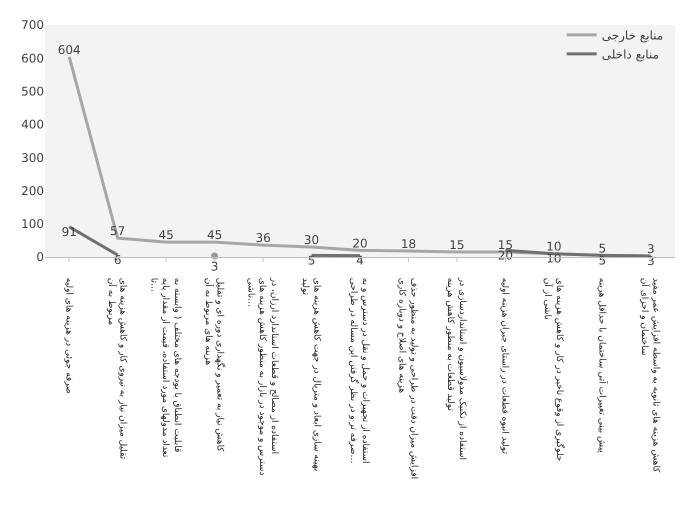 Image resolution: width=695 pixels, height=519 pixels. I want to click on x-tick-label: بهینه سازی ابعاد و مترپال در جهت کاهش هزینه های تولید, so click(311, 375).